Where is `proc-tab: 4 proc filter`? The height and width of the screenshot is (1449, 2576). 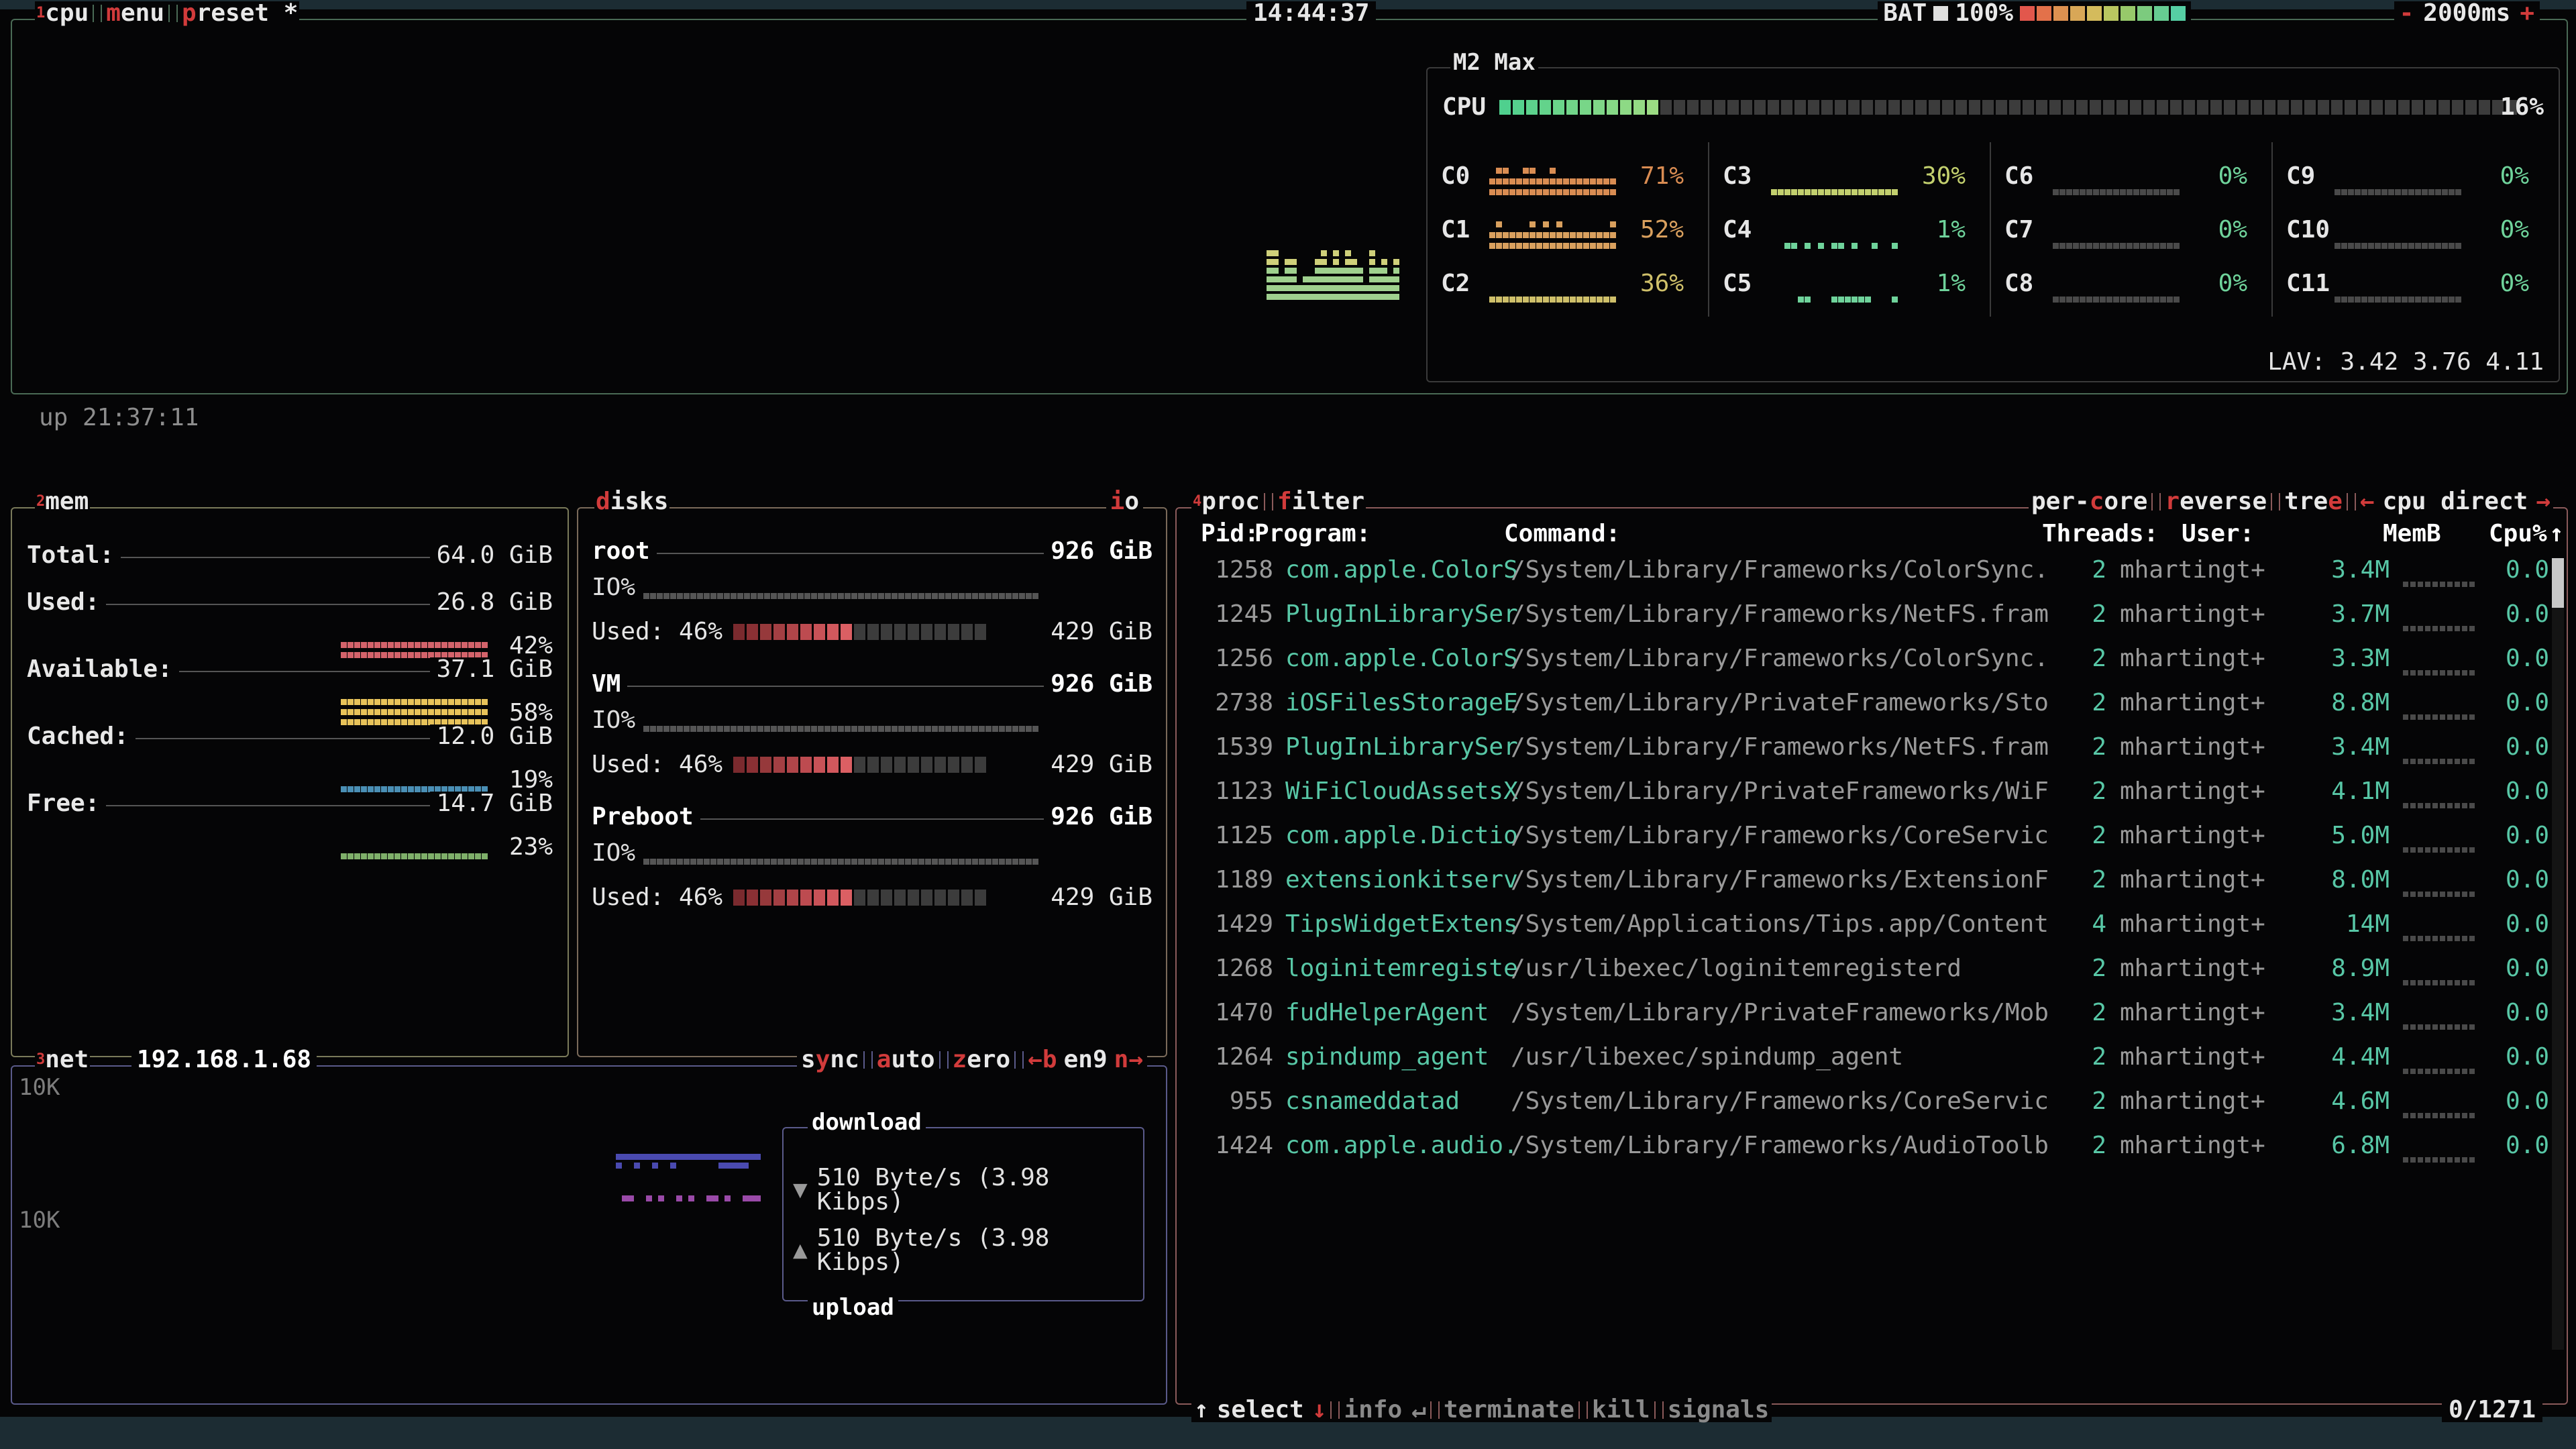 proc-tab: 4 proc filter is located at coordinates (1278, 502).